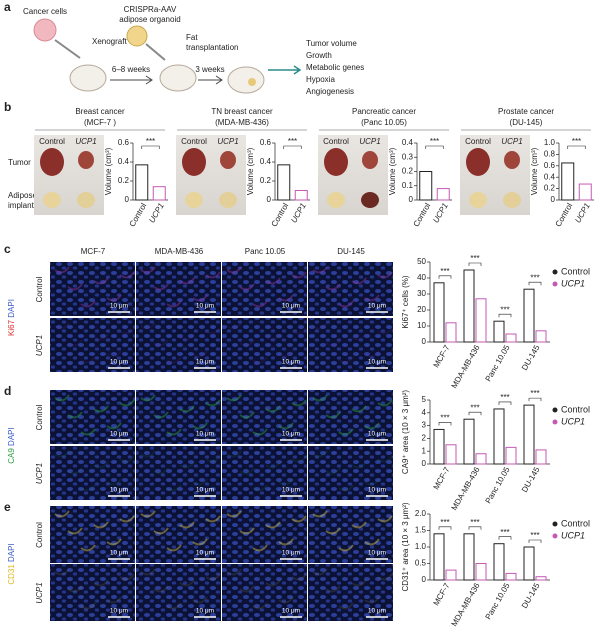  Describe the element at coordinates (421, 530) in the screenshot. I see `y-tick-label: 1.5` at that location.